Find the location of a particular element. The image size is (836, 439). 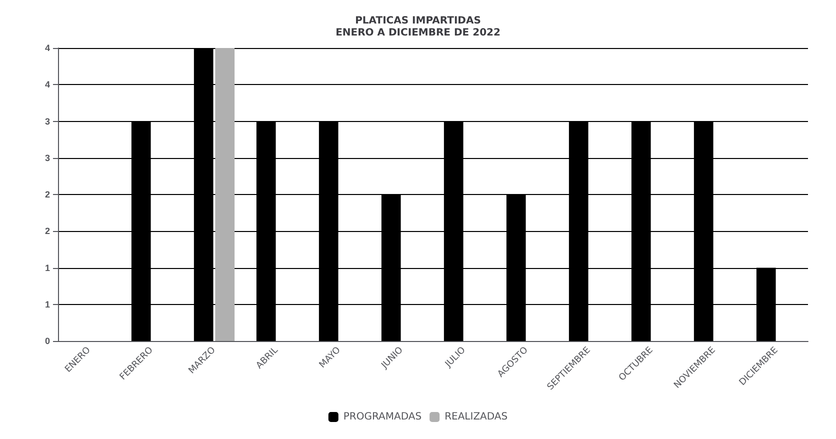

legend-label: REALIZADAS is located at coordinates (476, 417).